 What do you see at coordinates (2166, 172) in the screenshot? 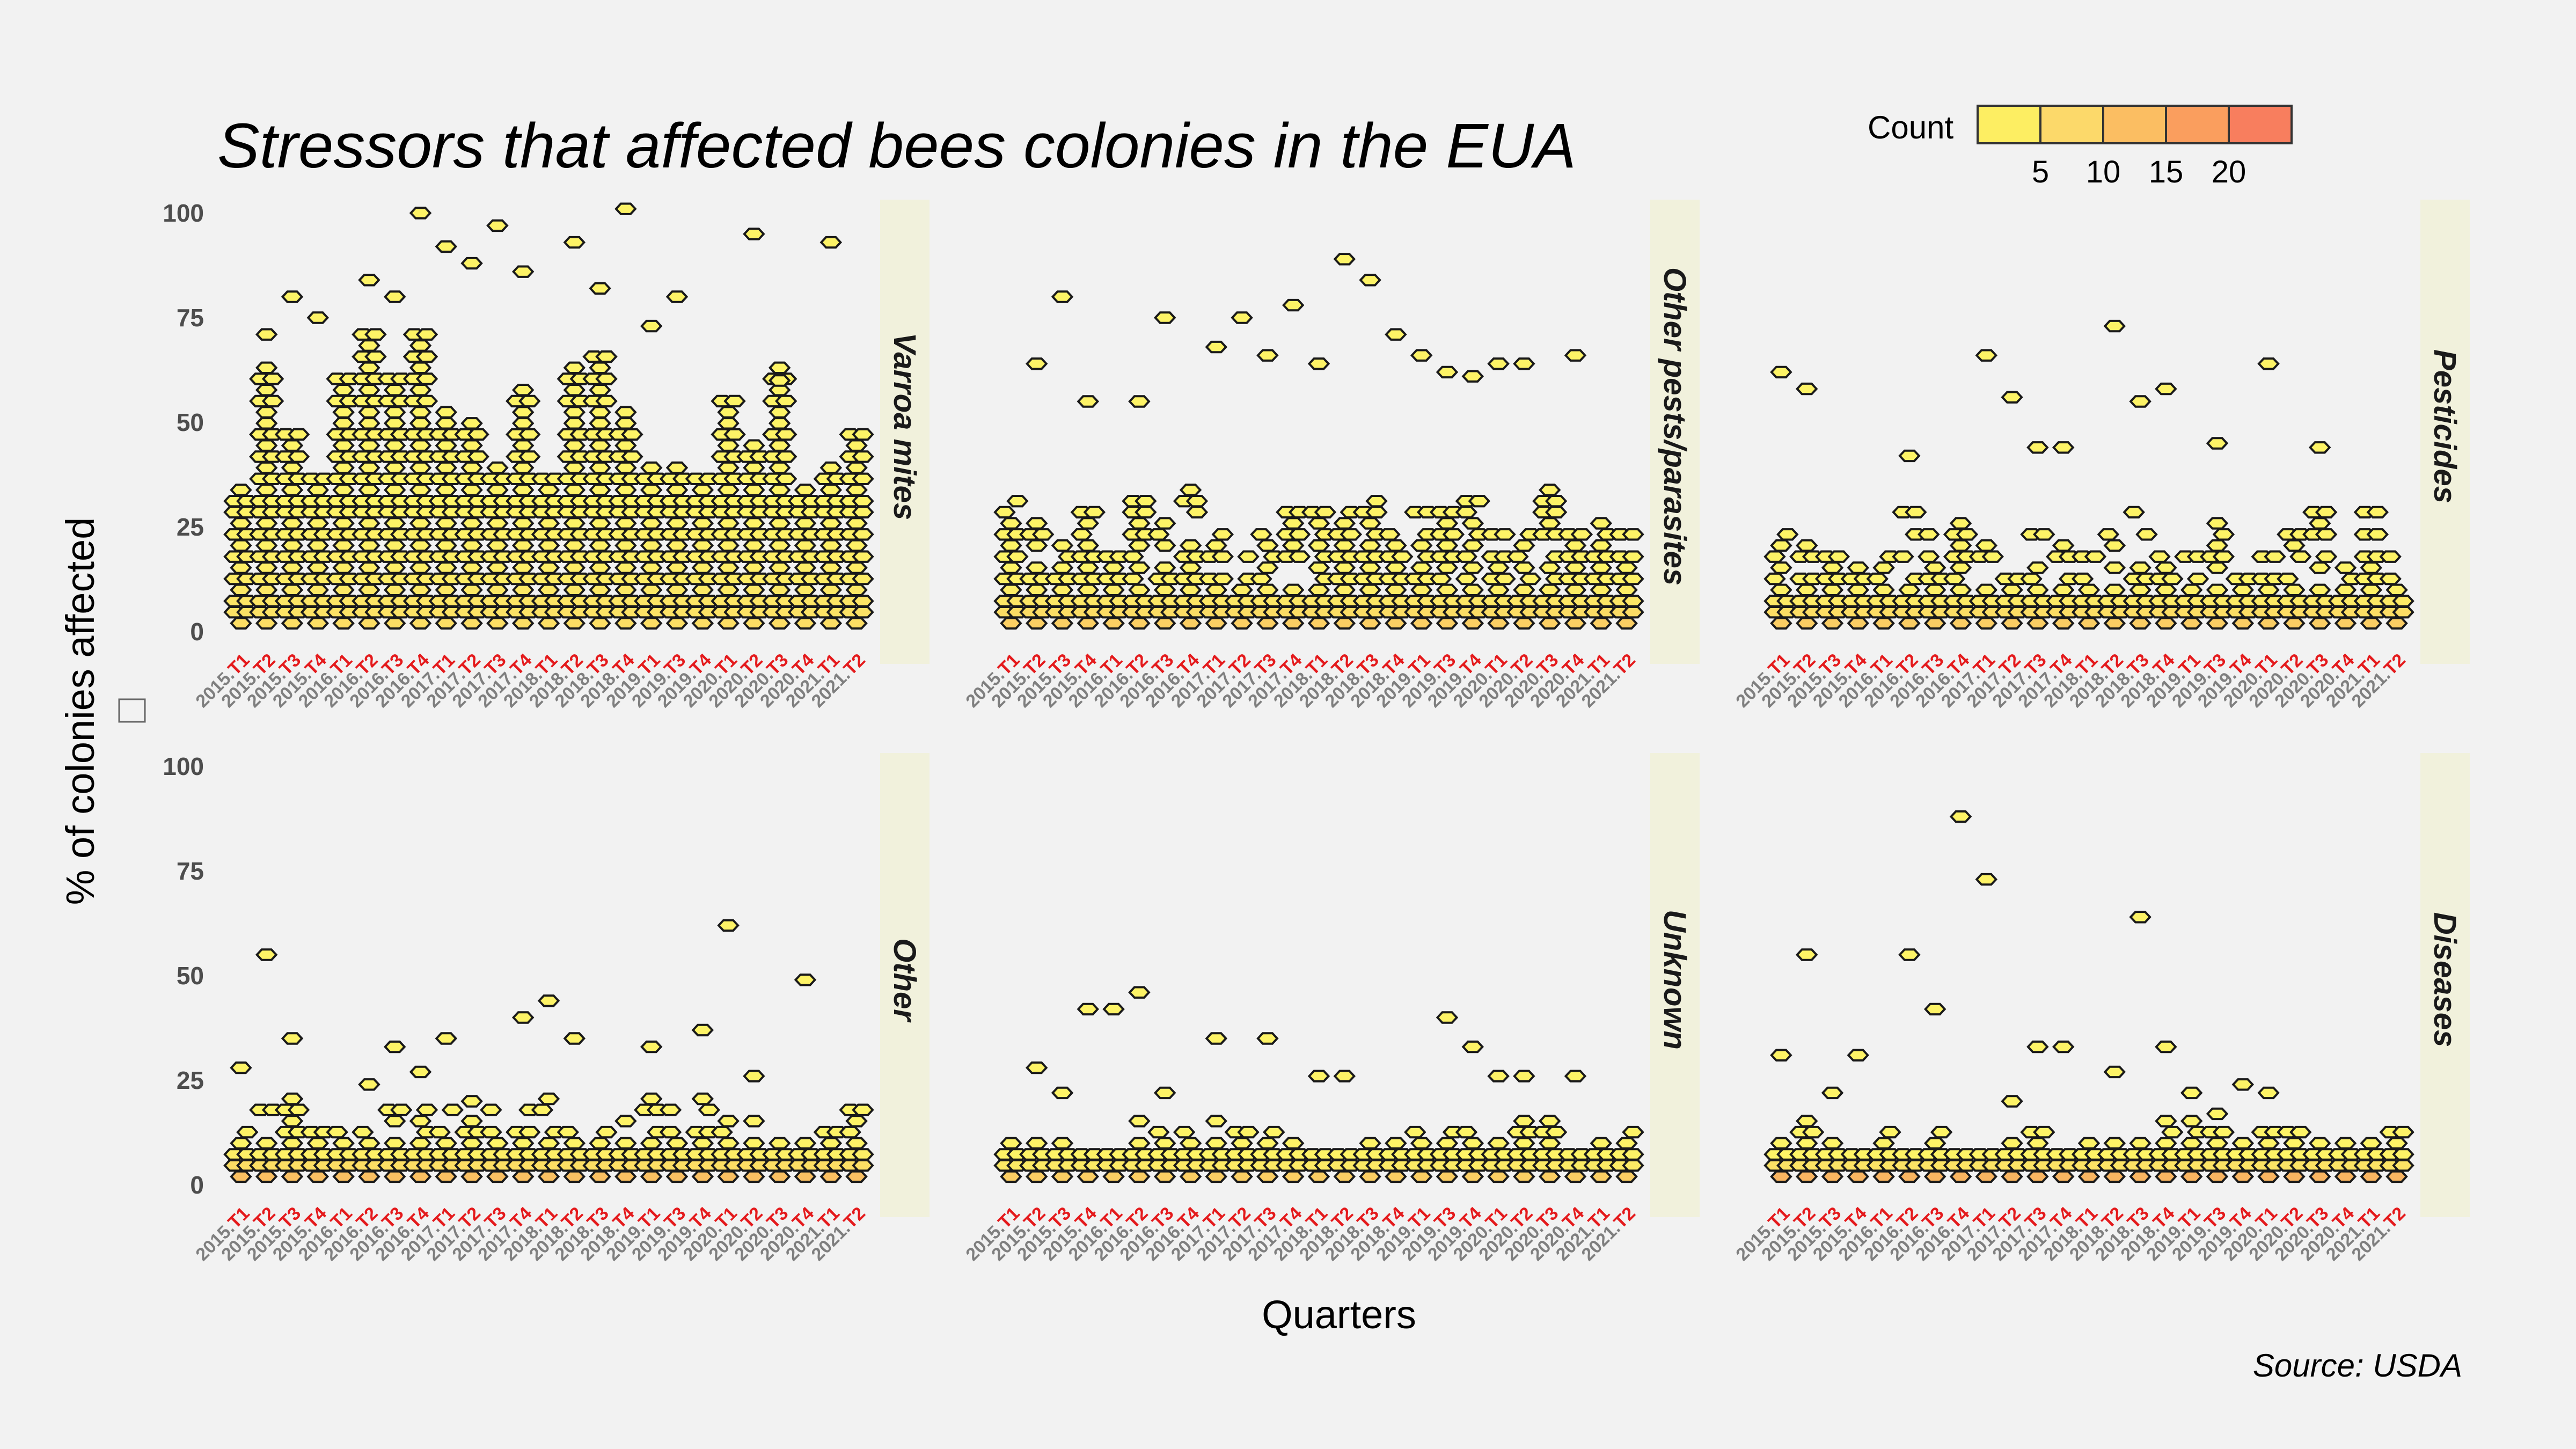
I see `legend-label: 15` at bounding box center [2166, 172].